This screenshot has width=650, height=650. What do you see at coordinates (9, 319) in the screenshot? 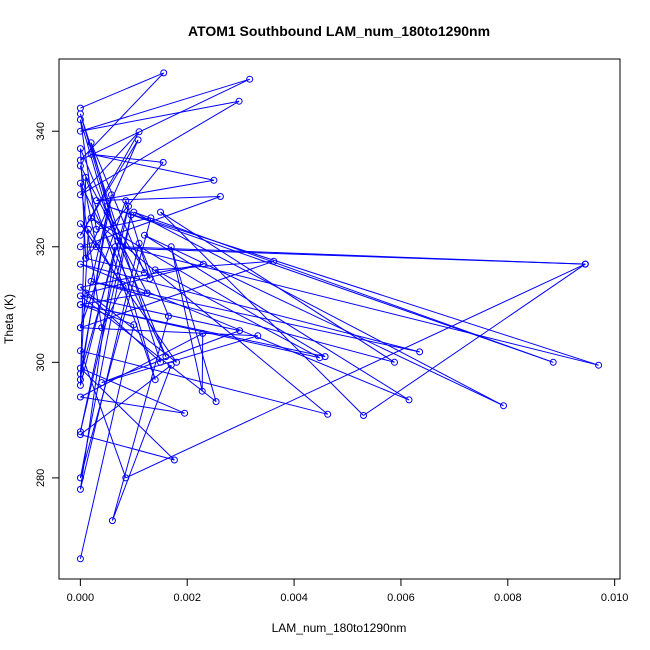
I see `y-axis-label: Theta (K)` at bounding box center [9, 319].